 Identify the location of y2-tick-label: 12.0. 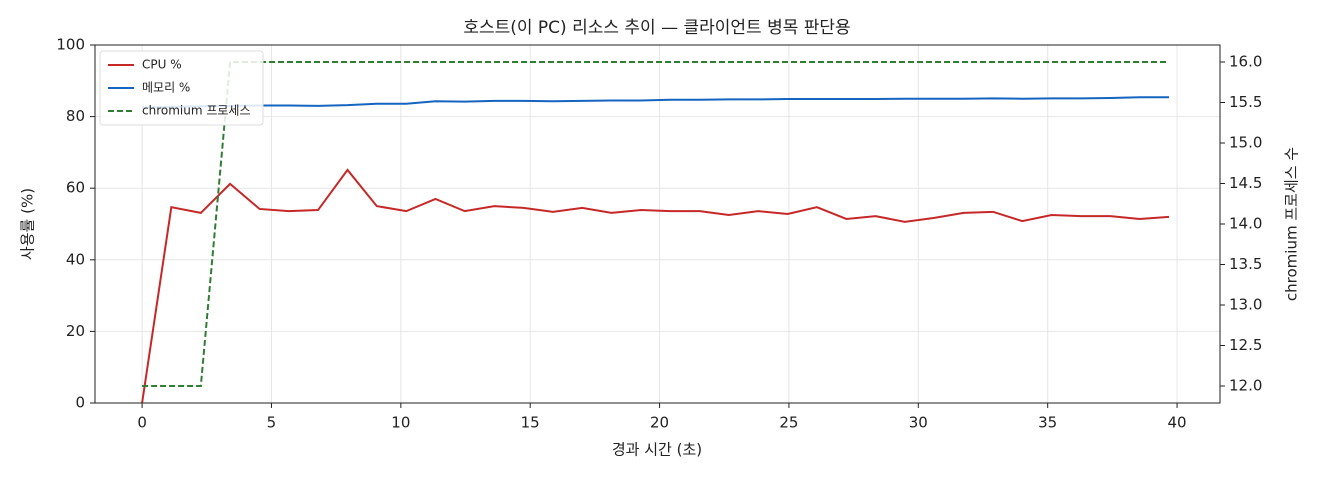
(1245, 385).